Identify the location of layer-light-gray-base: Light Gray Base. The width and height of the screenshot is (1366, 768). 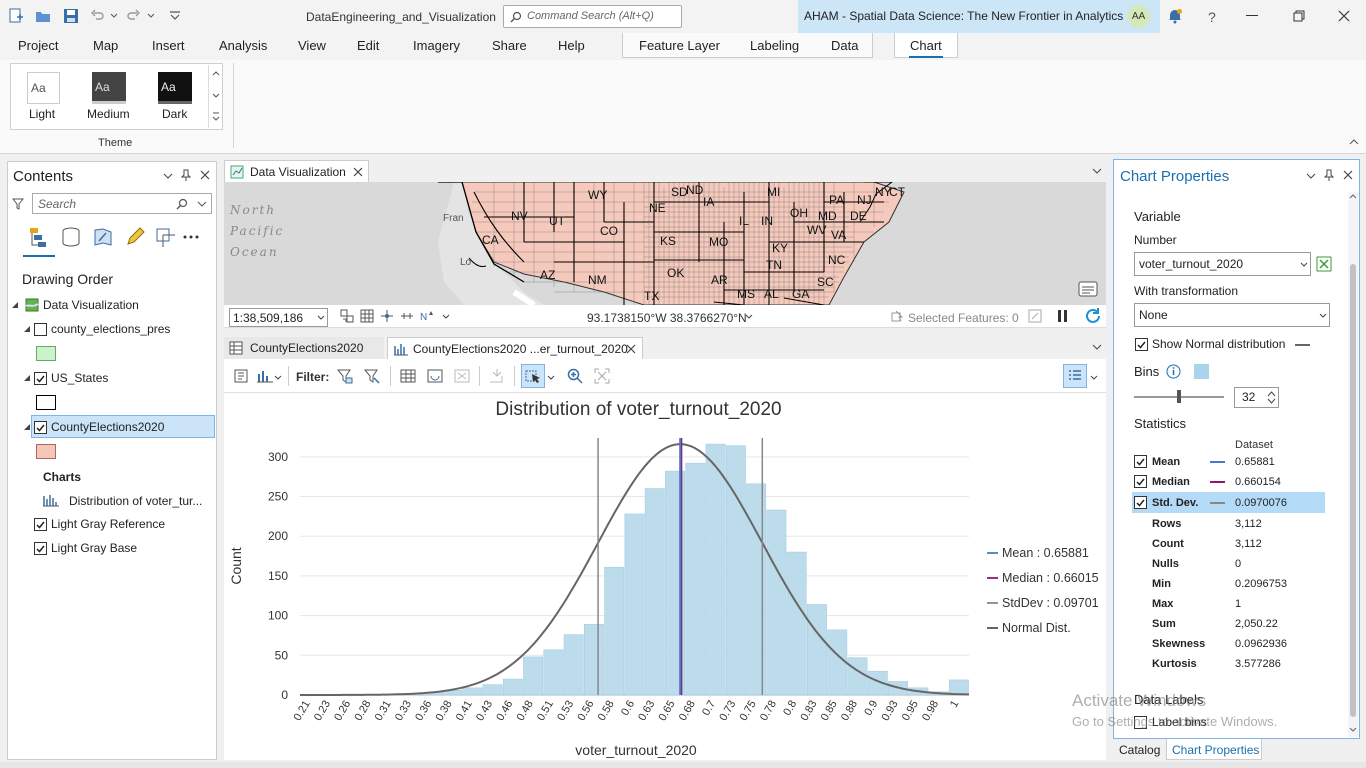
(94, 548).